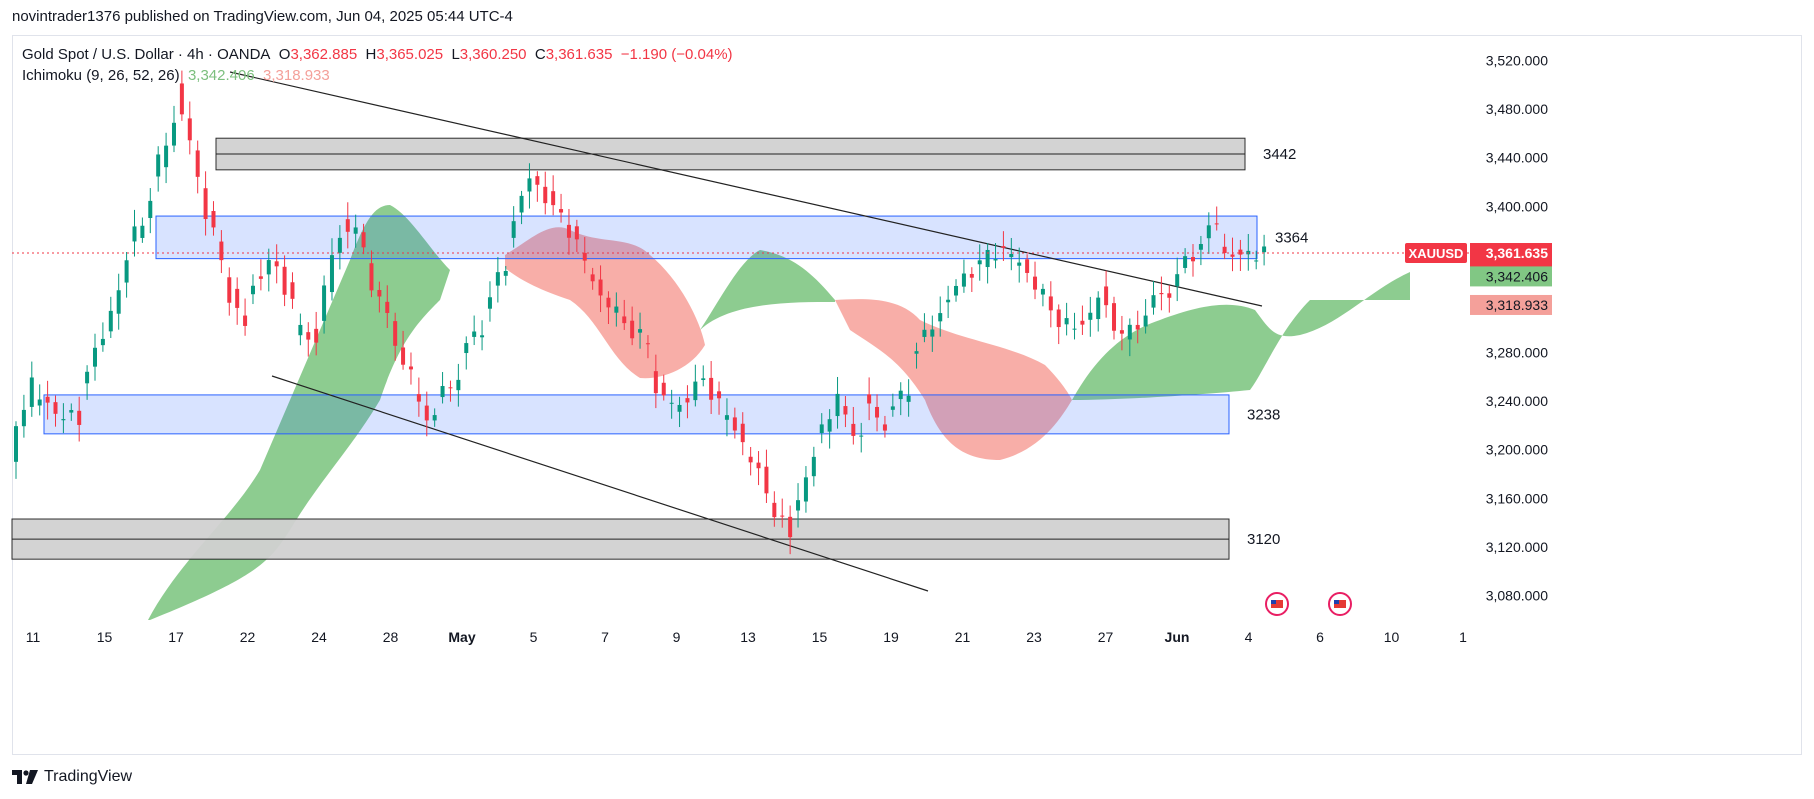 The width and height of the screenshot is (1814, 799). What do you see at coordinates (600, 483) in the screenshot?
I see `trendline-lower` at bounding box center [600, 483].